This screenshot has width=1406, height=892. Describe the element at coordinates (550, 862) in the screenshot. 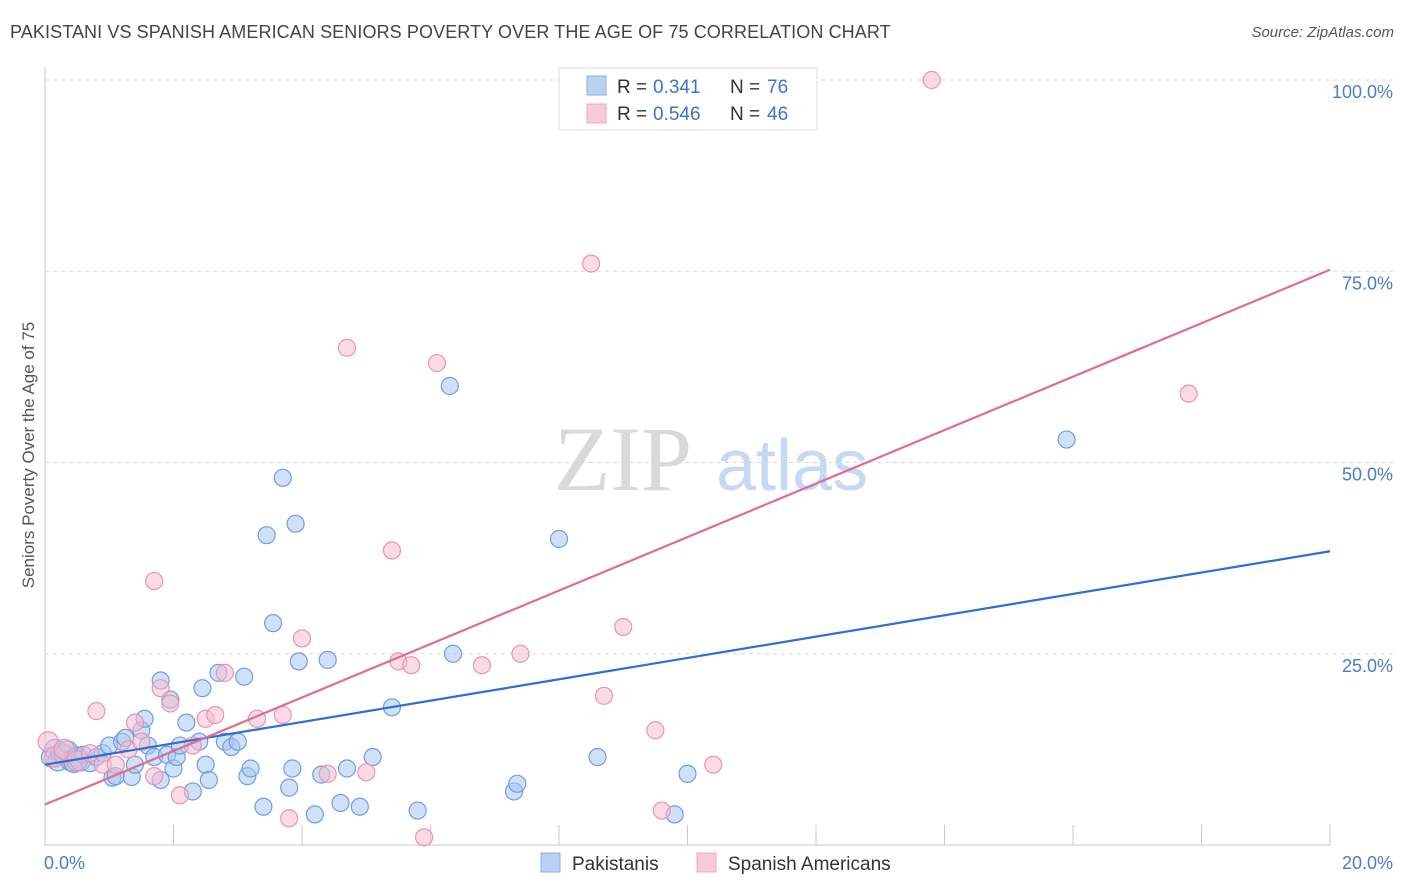

I see `bottom-legend-swatch-pakistanis` at that location.